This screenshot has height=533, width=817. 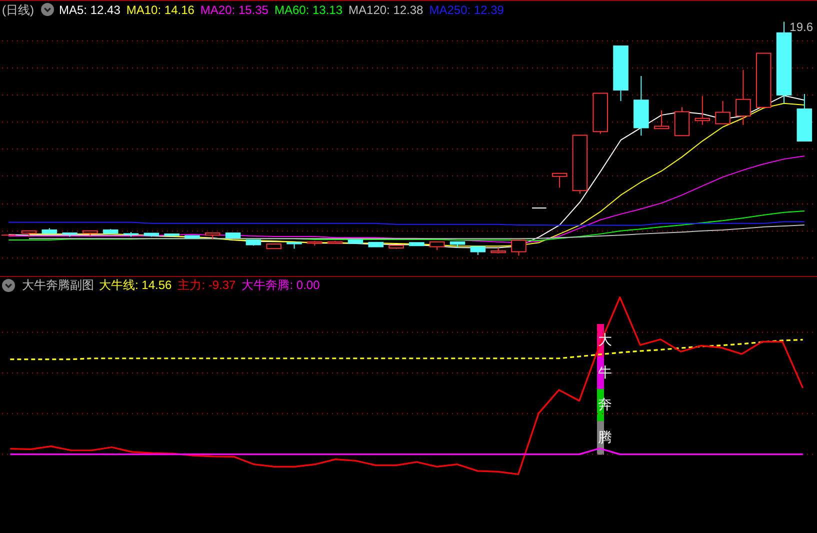 What do you see at coordinates (605, 437) in the screenshot?
I see `annotation: 腾` at bounding box center [605, 437].